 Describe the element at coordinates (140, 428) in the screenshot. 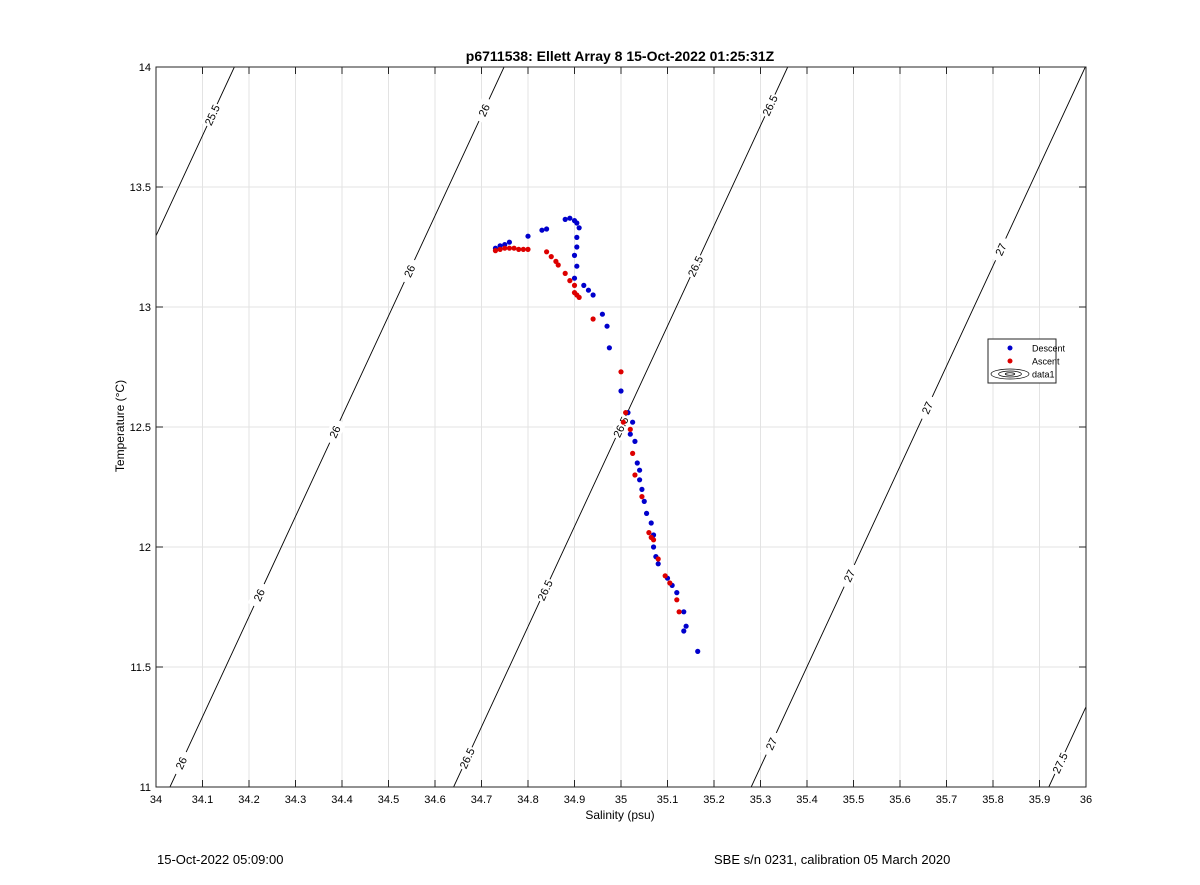

I see `y-tick-label: 12.5` at that location.